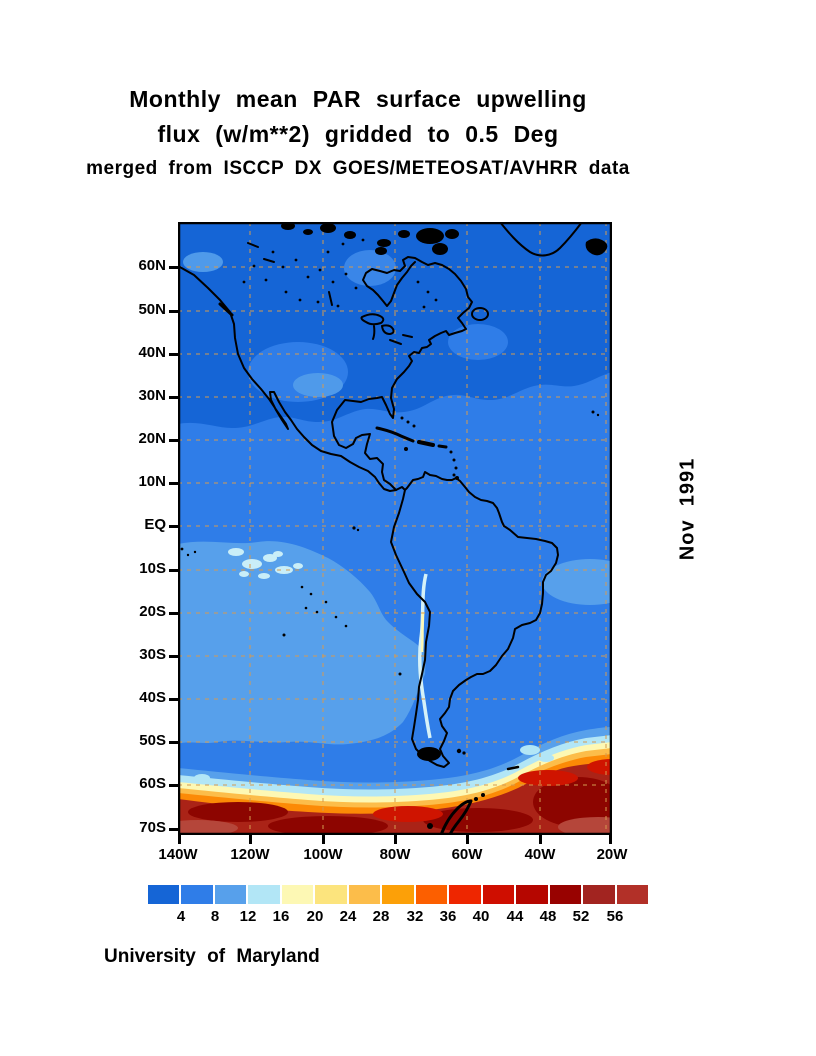  Describe the element at coordinates (358, 134) in the screenshot. I see `title-line-2: flux (w/m**2) gridded to 0.5 Deg` at that location.